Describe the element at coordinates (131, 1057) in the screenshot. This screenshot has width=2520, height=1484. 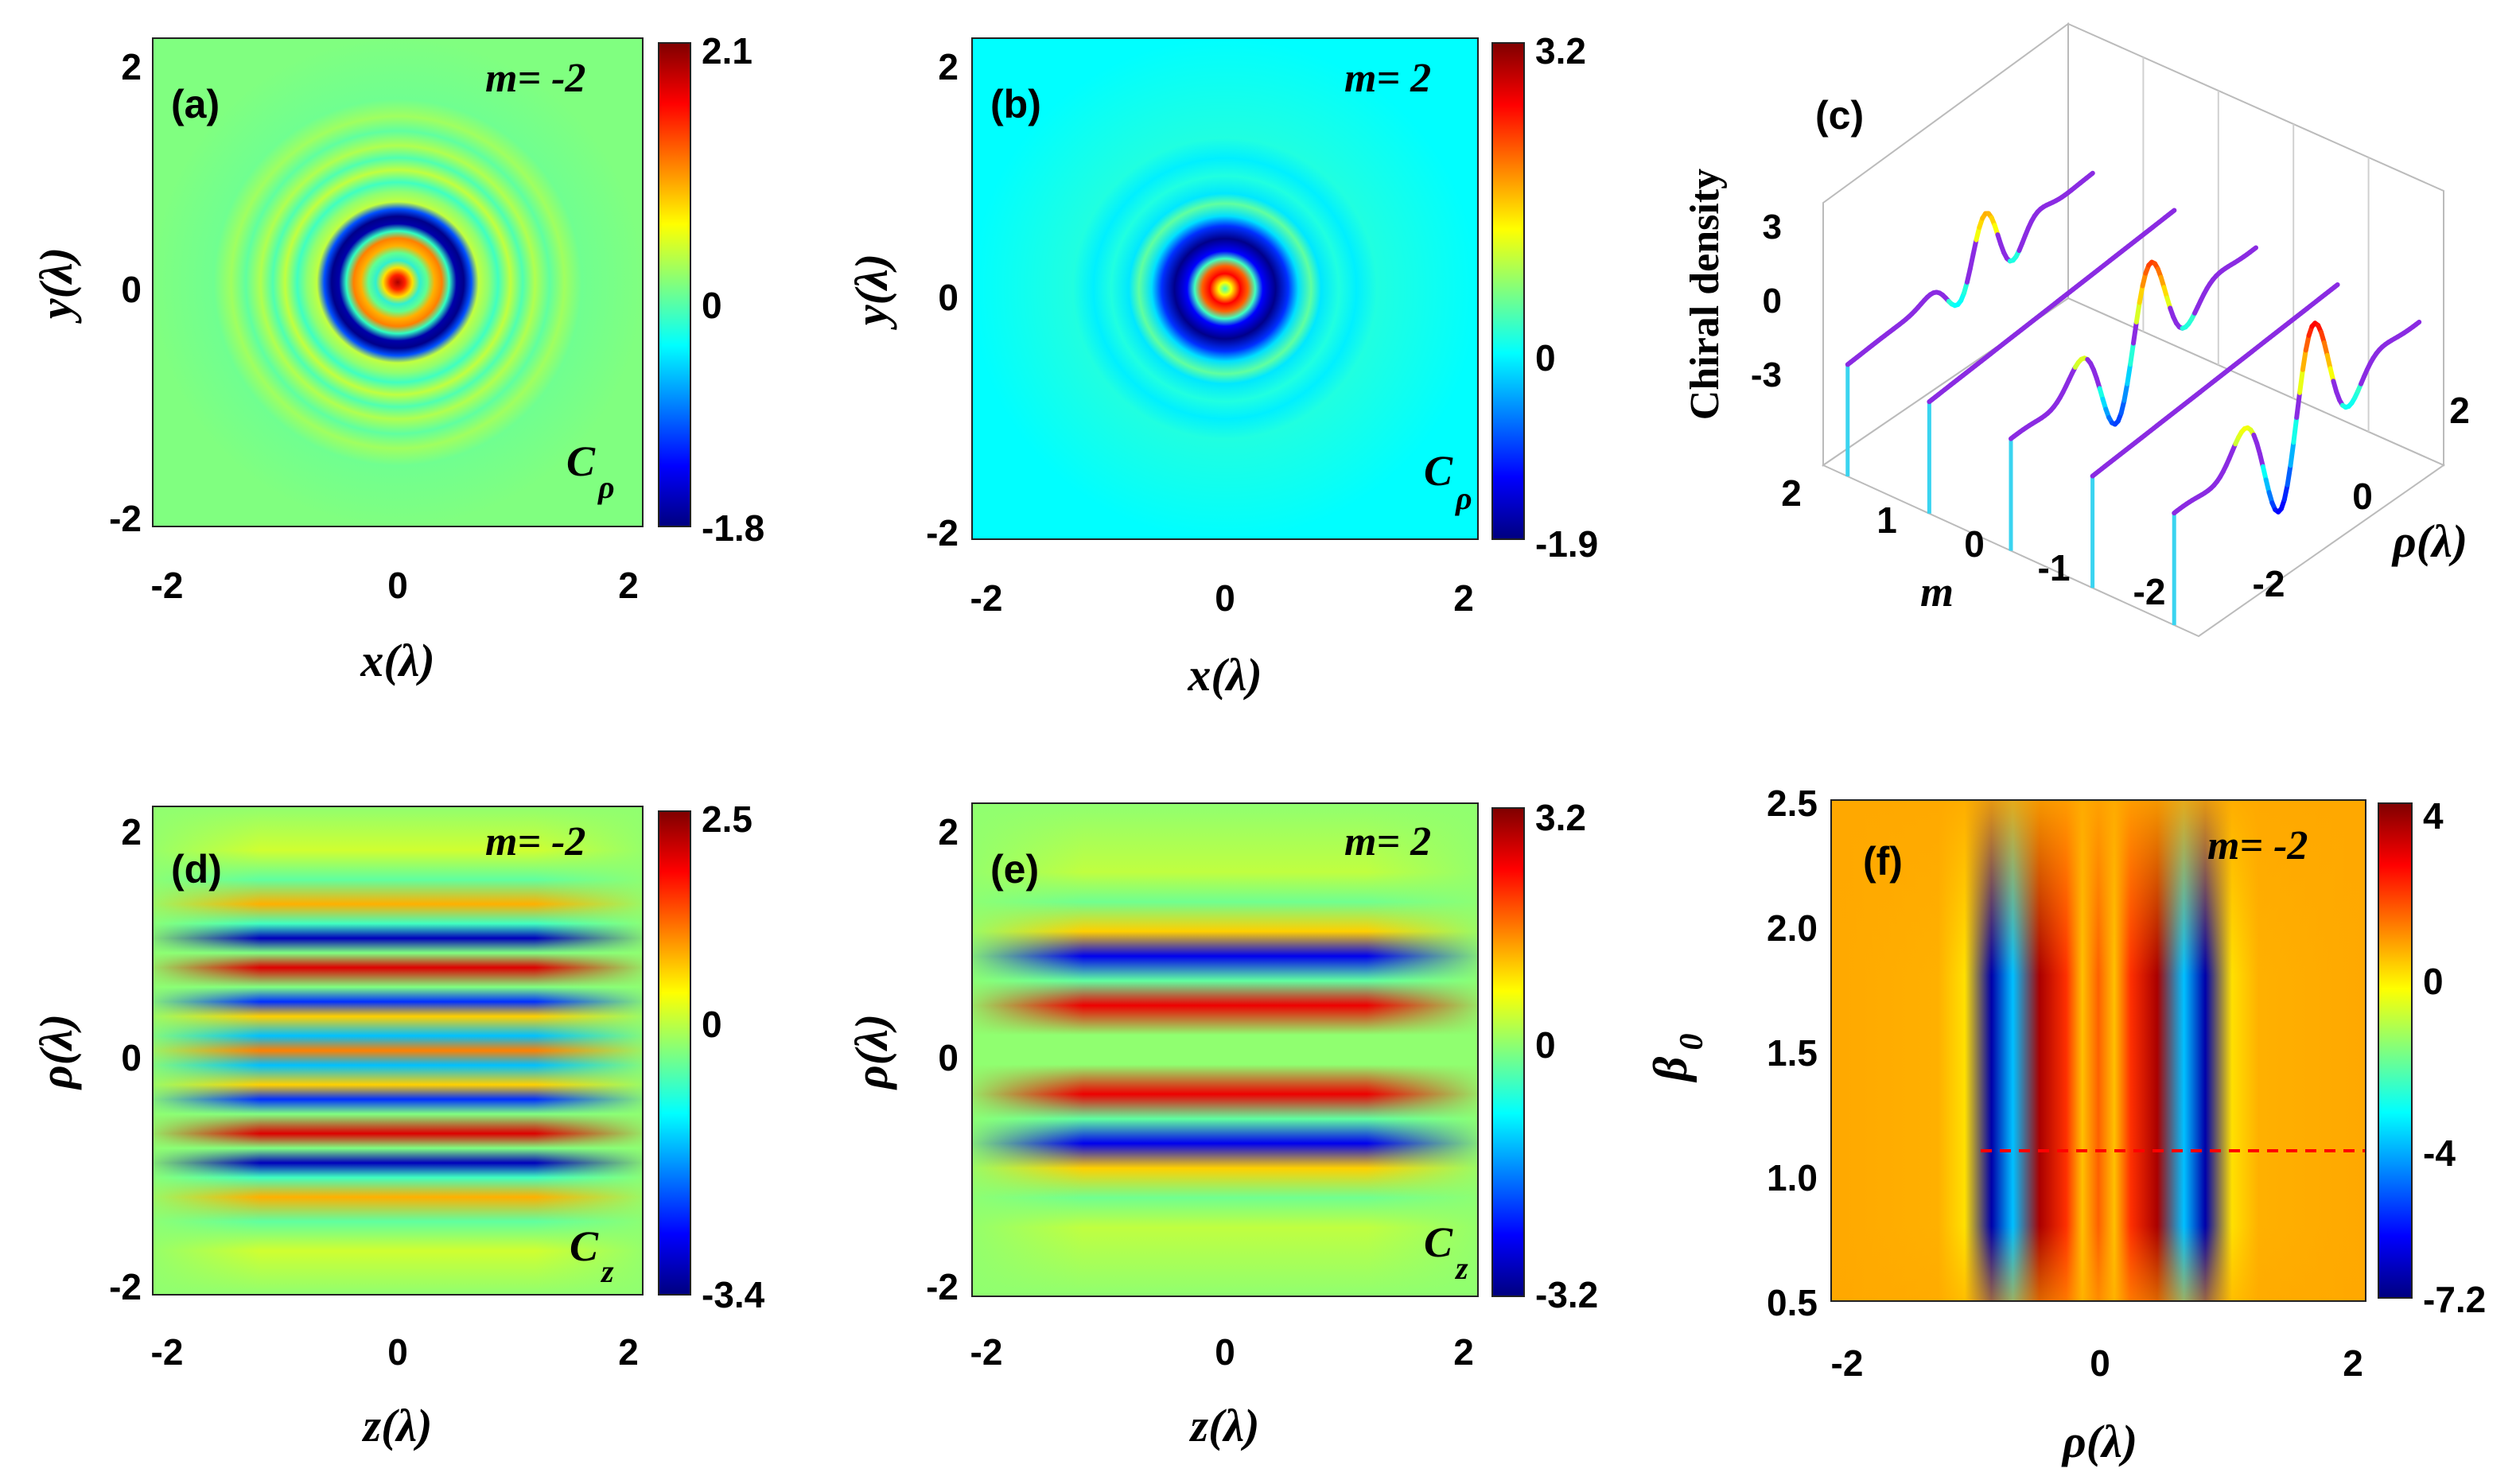
I see `ytick-d-mid: 0` at that location.